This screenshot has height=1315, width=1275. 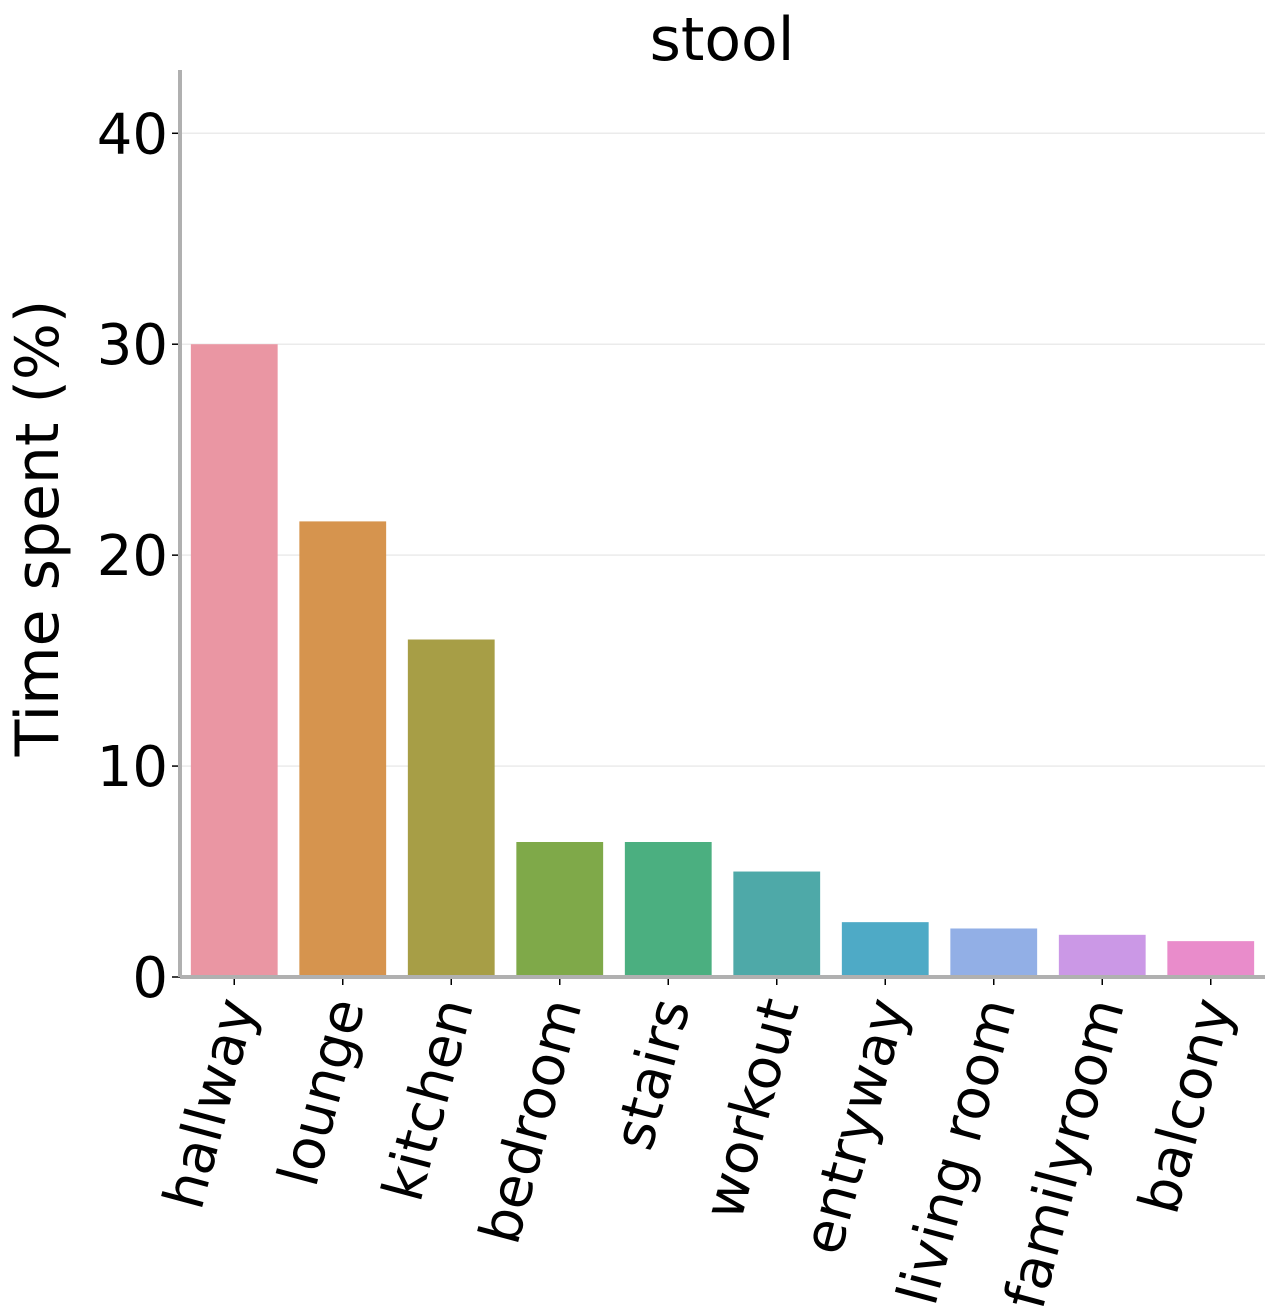 What do you see at coordinates (722, 40) in the screenshot?
I see `chart-title: stool` at bounding box center [722, 40].